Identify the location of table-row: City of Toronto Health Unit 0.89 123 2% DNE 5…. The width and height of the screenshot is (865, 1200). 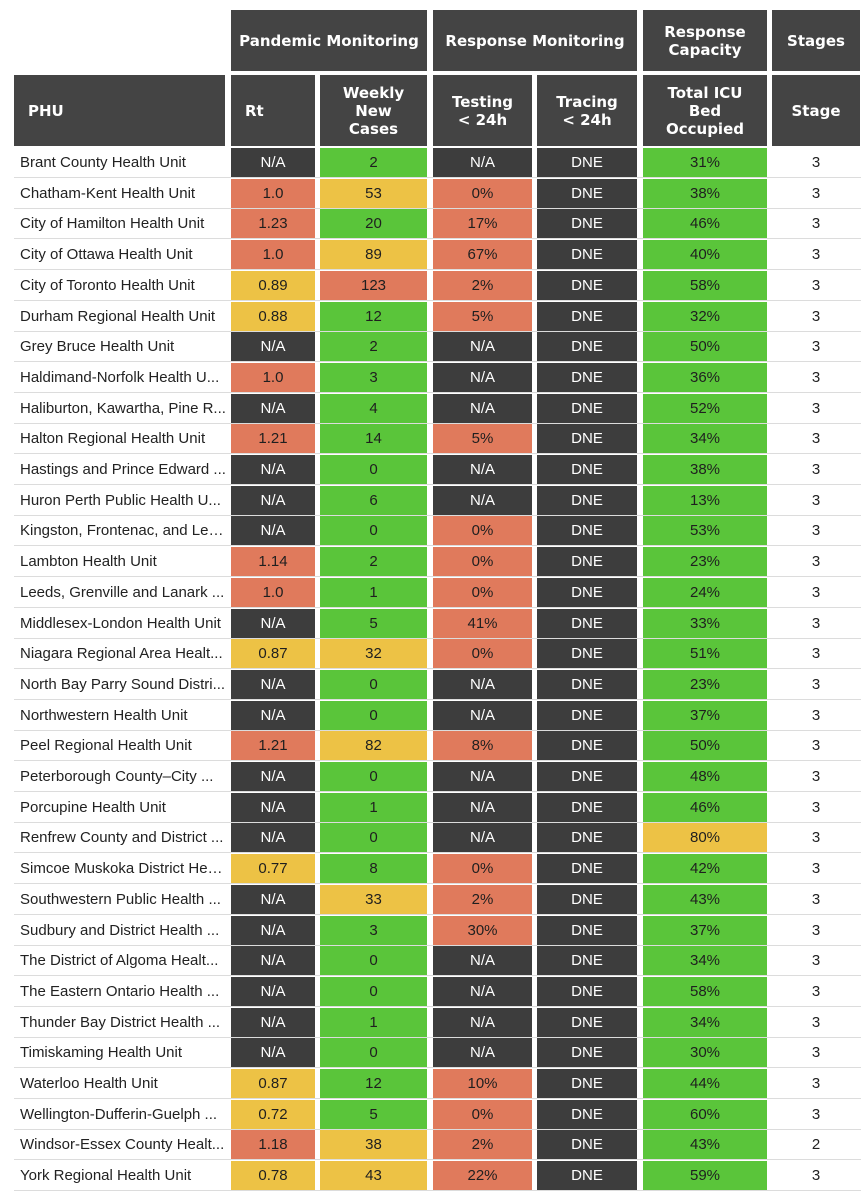
(432, 285).